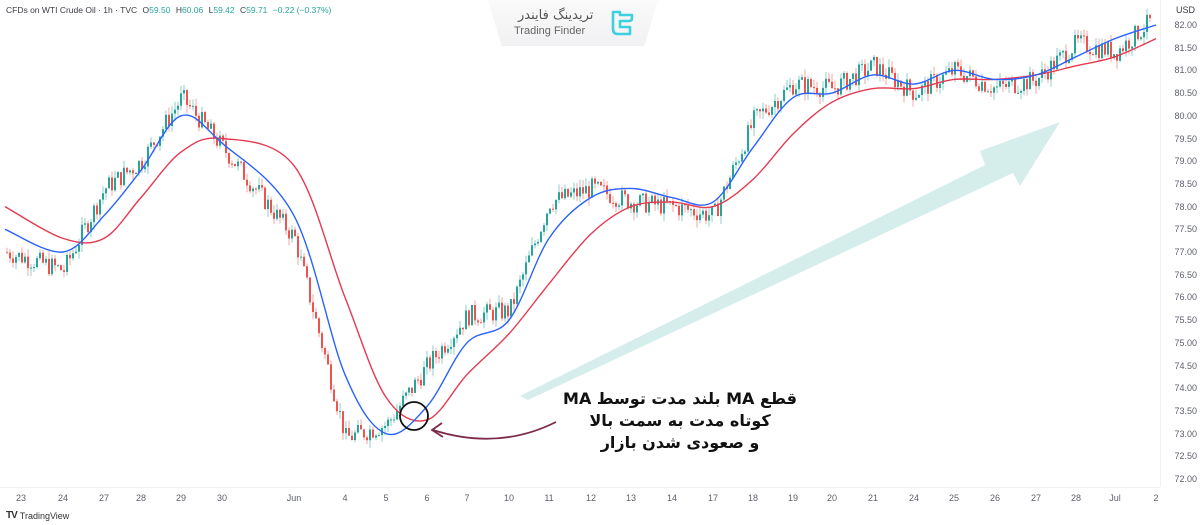 This screenshot has height=525, width=1200. I want to click on time-tick-label: 26, so click(995, 498).